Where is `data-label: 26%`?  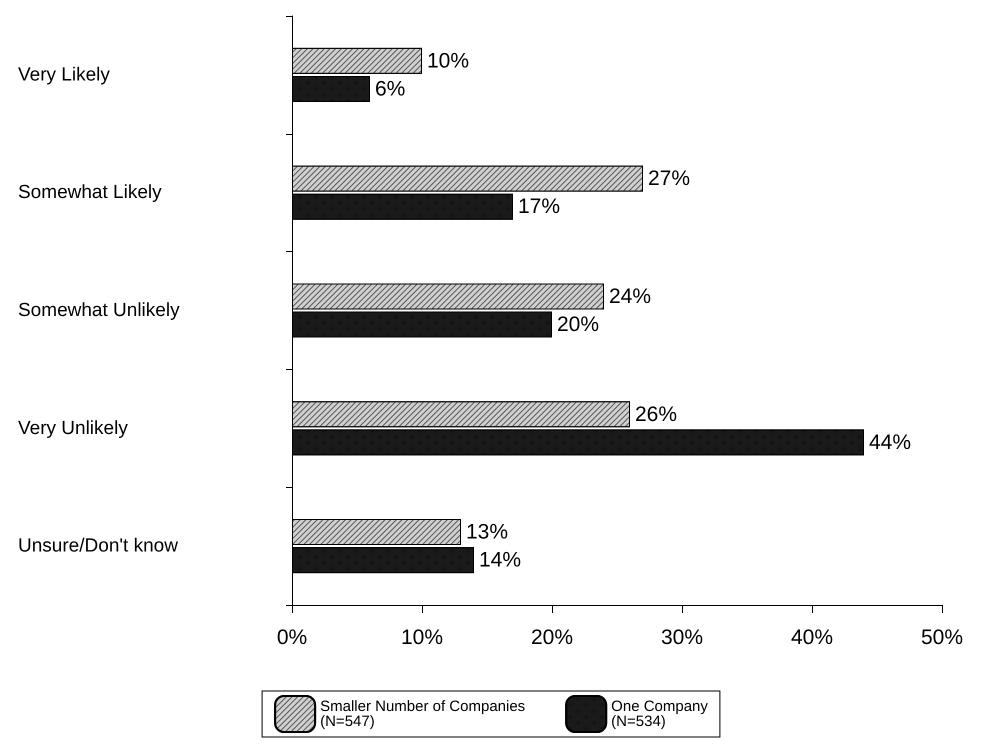 data-label: 26% is located at coordinates (656, 414).